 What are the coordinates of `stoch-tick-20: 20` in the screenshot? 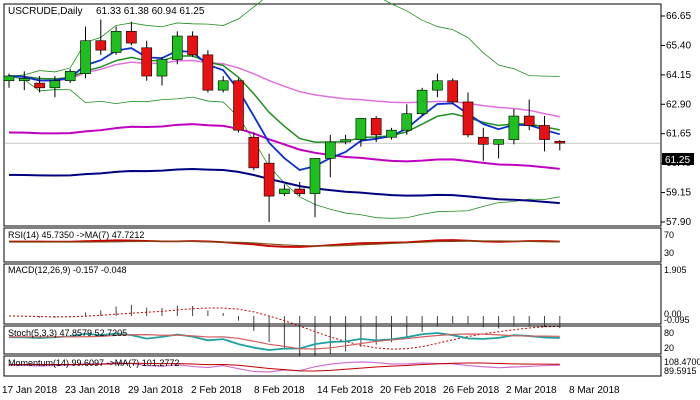 It's located at (669, 348).